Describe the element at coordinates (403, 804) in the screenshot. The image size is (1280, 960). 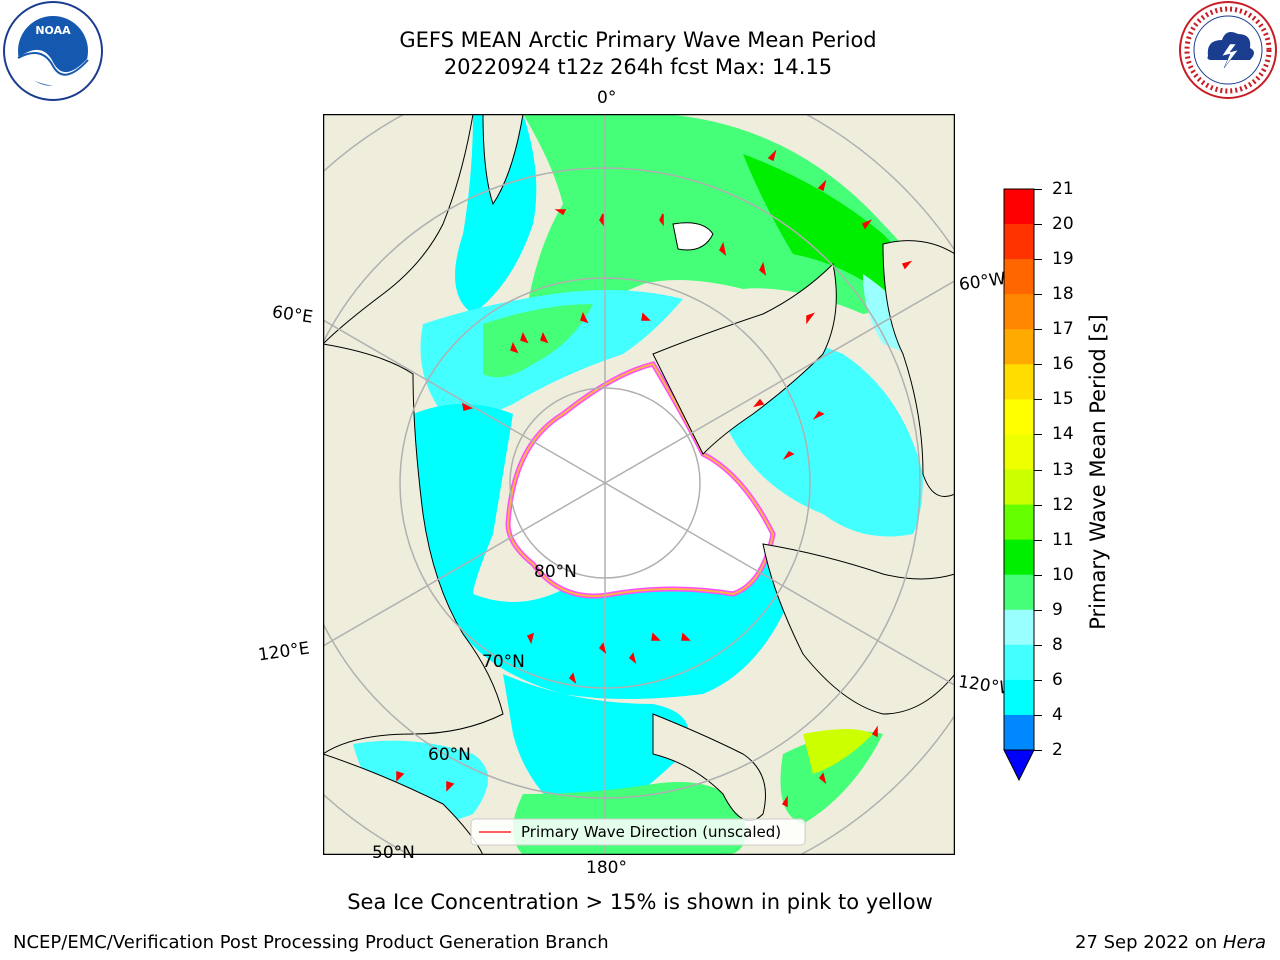
I see `kamchatka-land` at that location.